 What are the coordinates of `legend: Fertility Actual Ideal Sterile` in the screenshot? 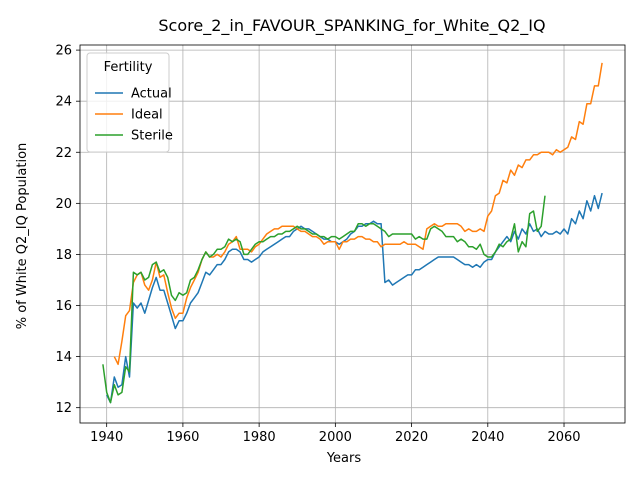 It's located at (129, 102).